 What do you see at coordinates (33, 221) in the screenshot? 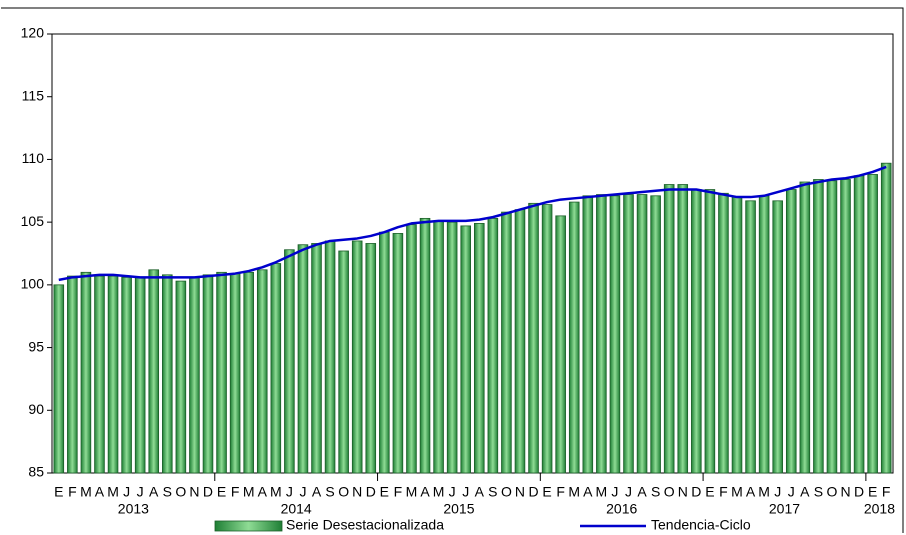
I see `y-tick-label: 105` at bounding box center [33, 221].